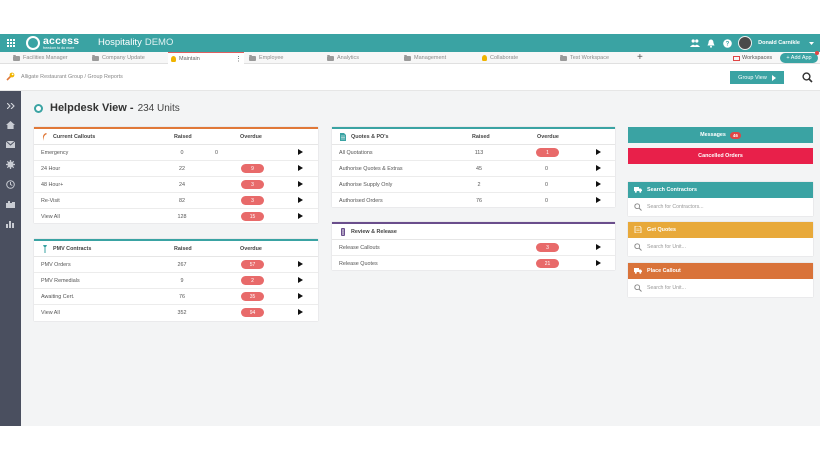 The image size is (820, 460). I want to click on people-icon, so click(695, 43).